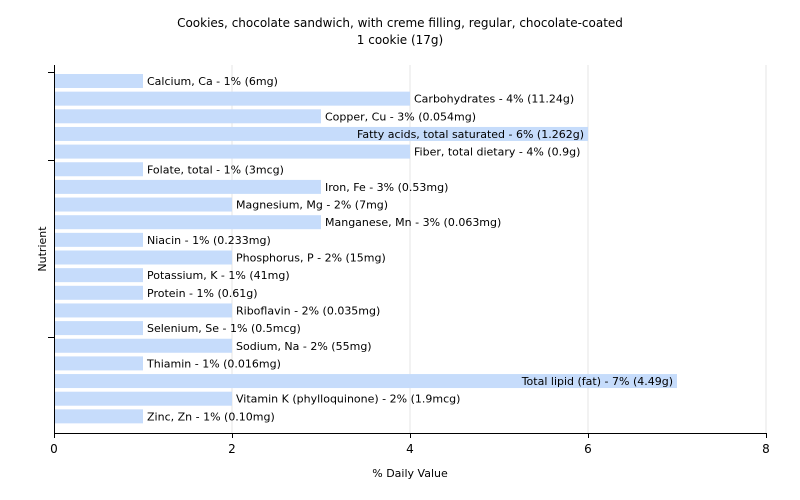 The height and width of the screenshot is (500, 800). I want to click on bar-label: Protein - 1% (0.61g), so click(202, 293).